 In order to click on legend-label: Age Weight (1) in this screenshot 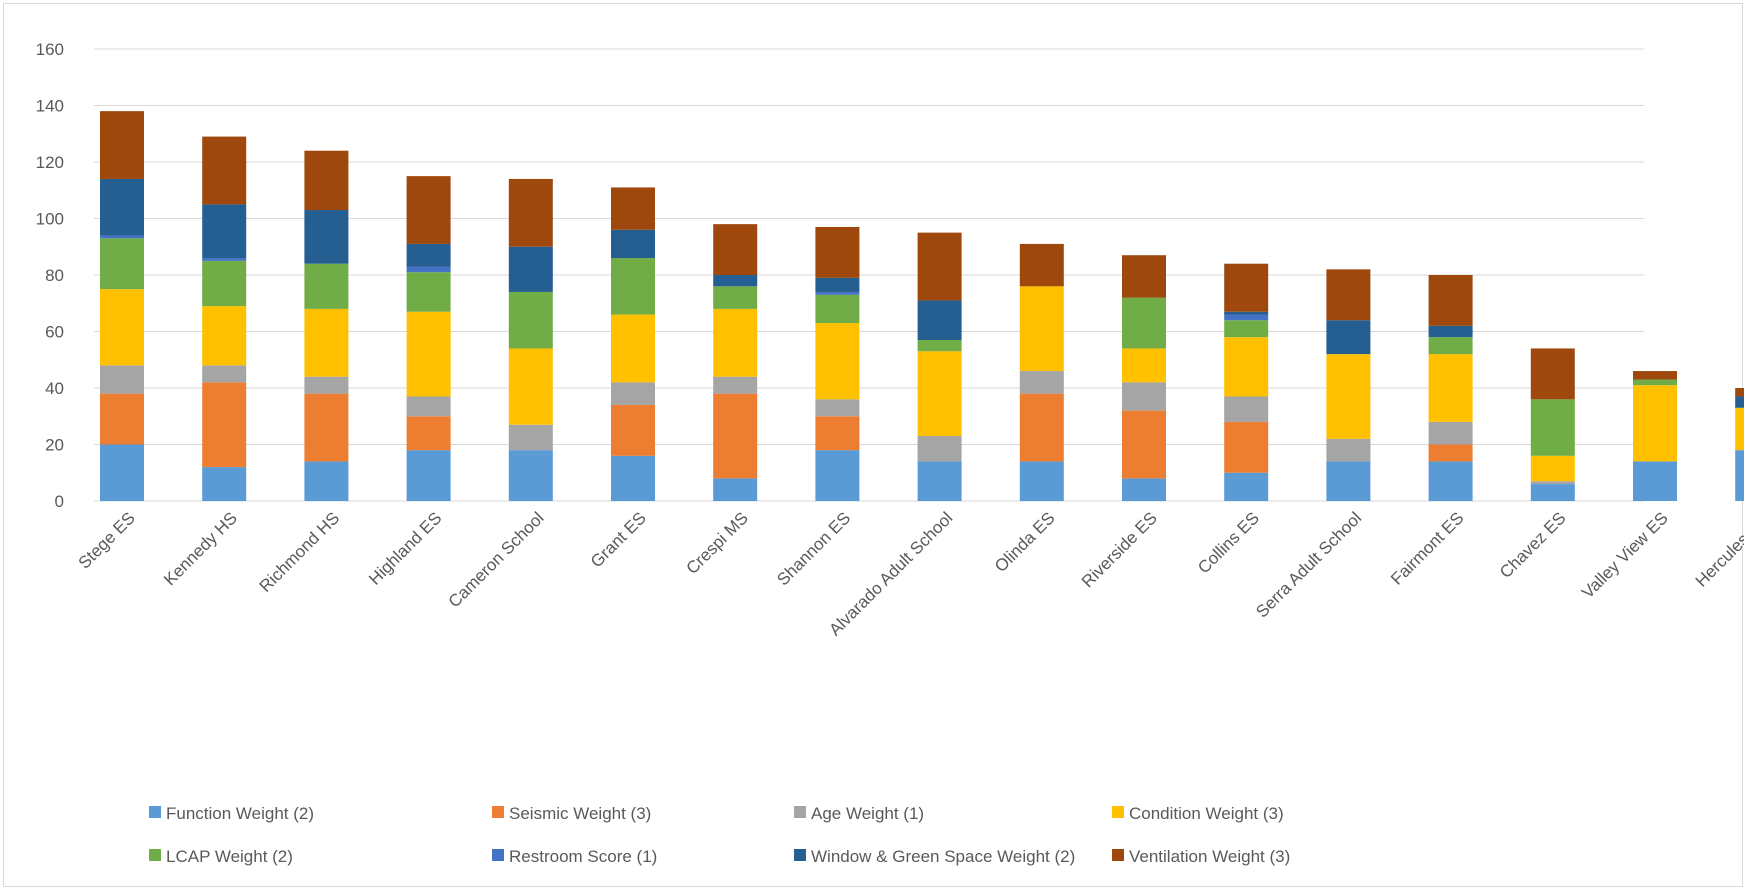, I will do `click(867, 813)`.